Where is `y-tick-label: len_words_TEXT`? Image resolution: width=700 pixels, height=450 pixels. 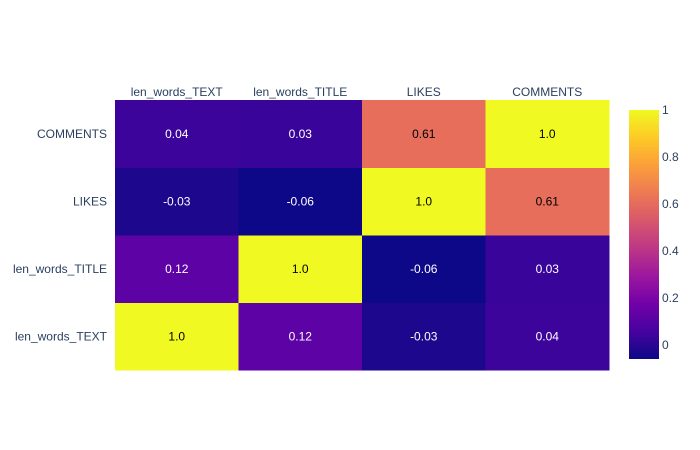 y-tick-label: len_words_TEXT is located at coordinates (61, 336).